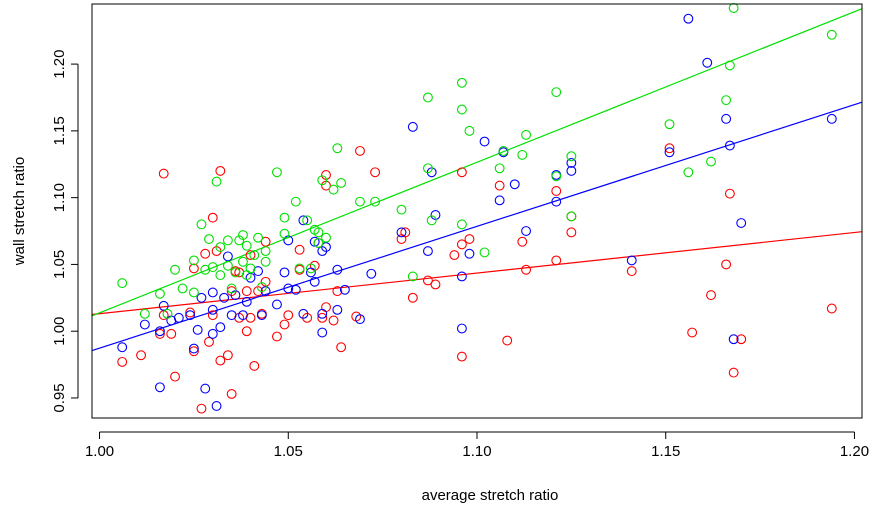 The width and height of the screenshot is (876, 511). What do you see at coordinates (477, 445) in the screenshot?
I see `x-axis: 1.00 1.05 1.10 1.15 1.20` at bounding box center [477, 445].